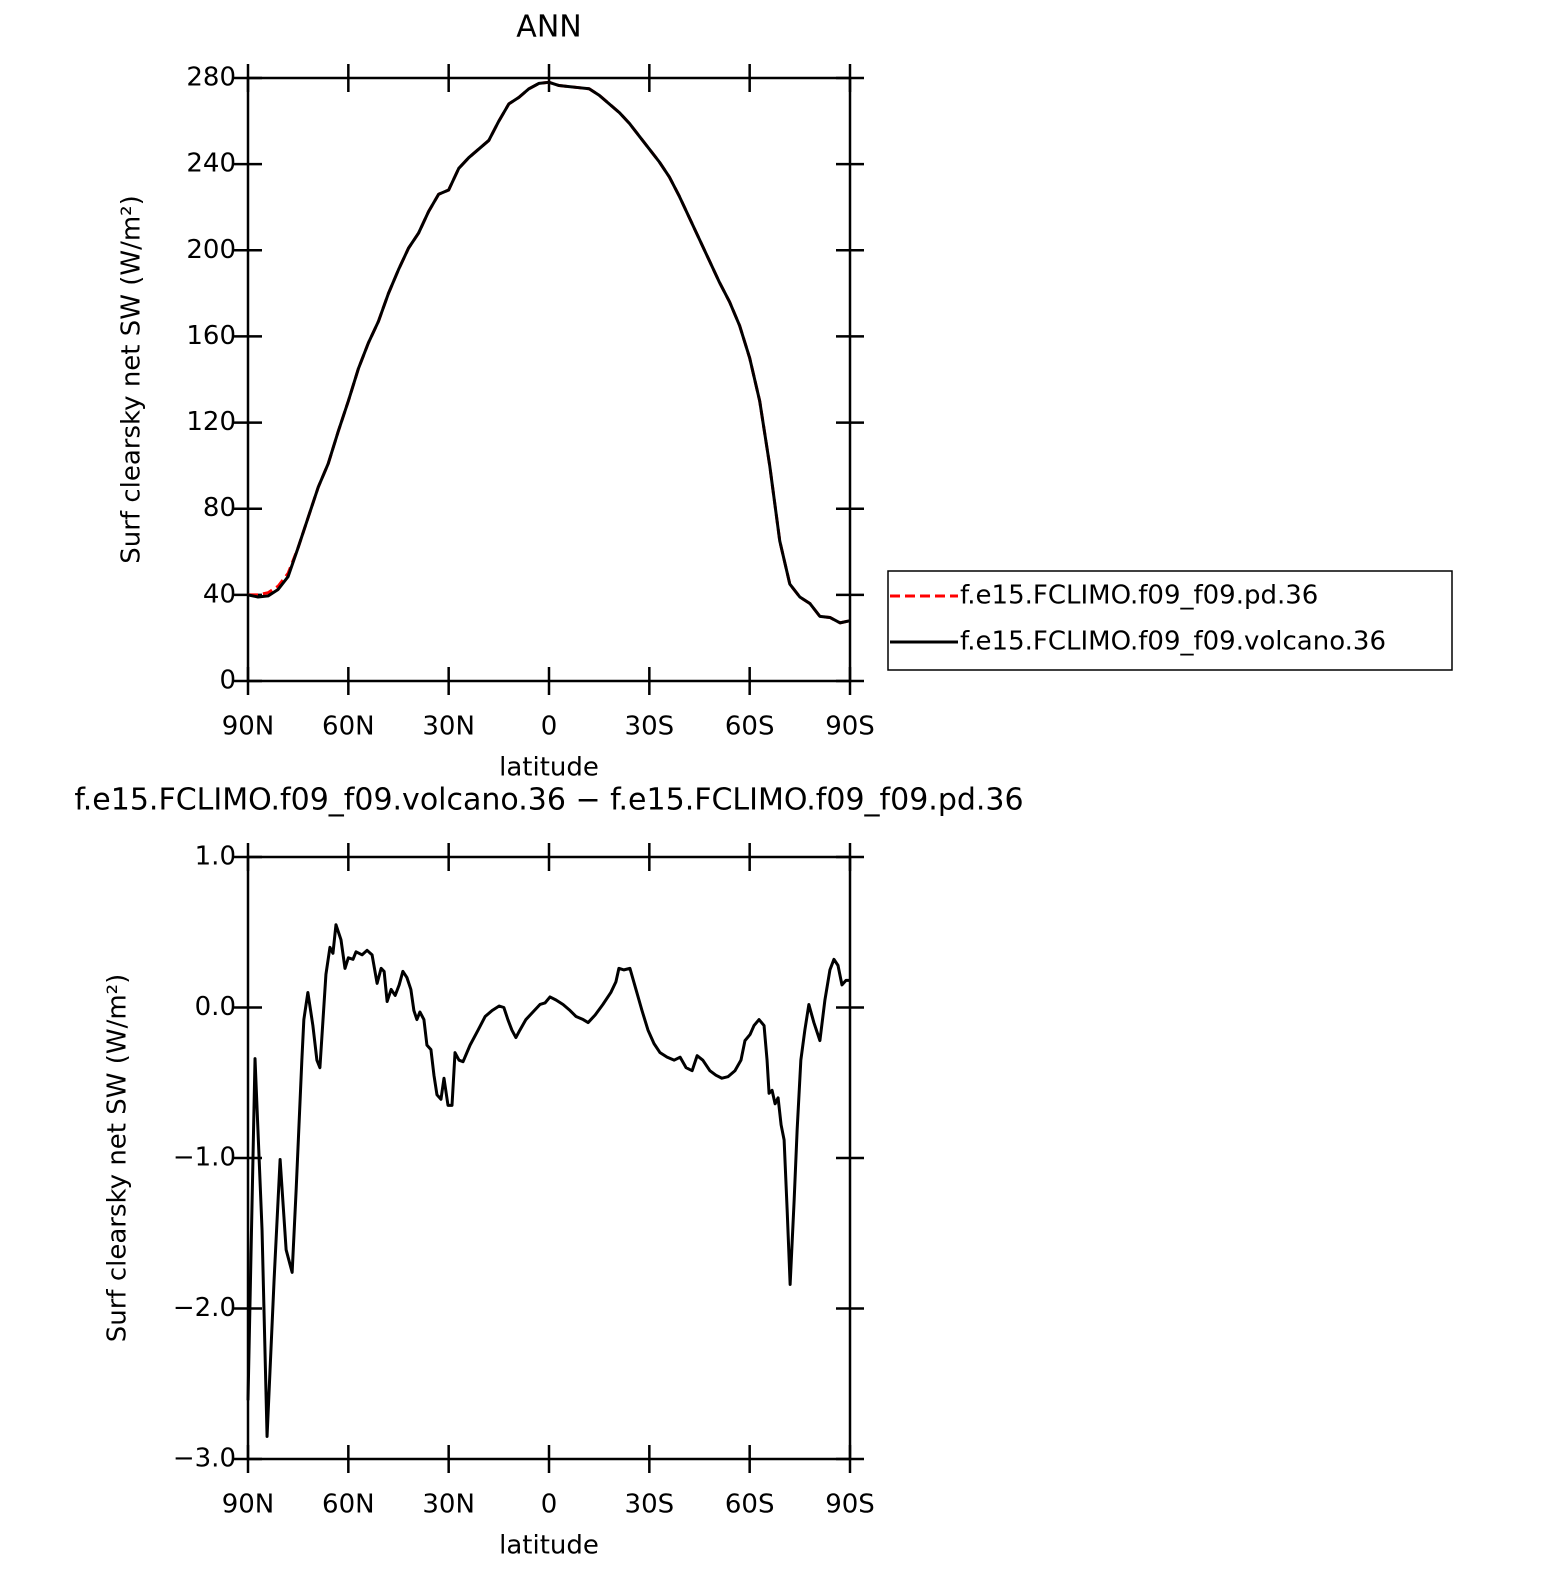 The image size is (1560, 1569). Describe the element at coordinates (219, 594) in the screenshot. I see `y-tick-label: 40` at that location.